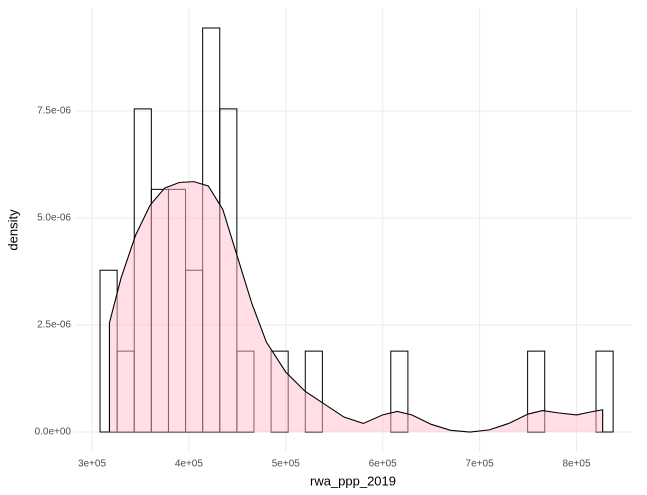 The image size is (647, 495). Describe the element at coordinates (576, 464) in the screenshot. I see `x-tick-label: 8e+05` at that location.